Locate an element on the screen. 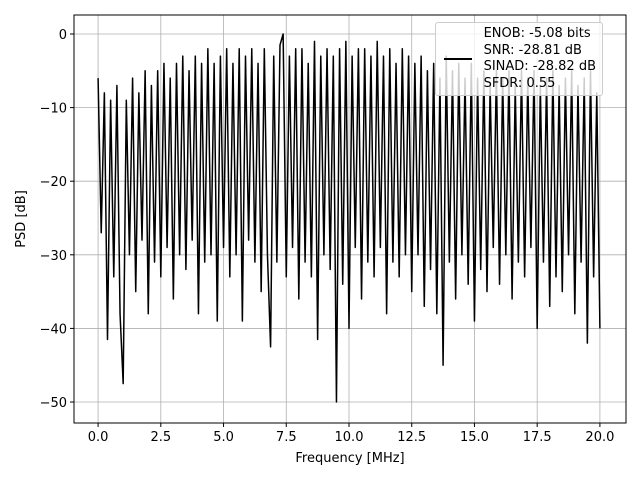  x-tick-label: 12.5 is located at coordinates (411, 437).